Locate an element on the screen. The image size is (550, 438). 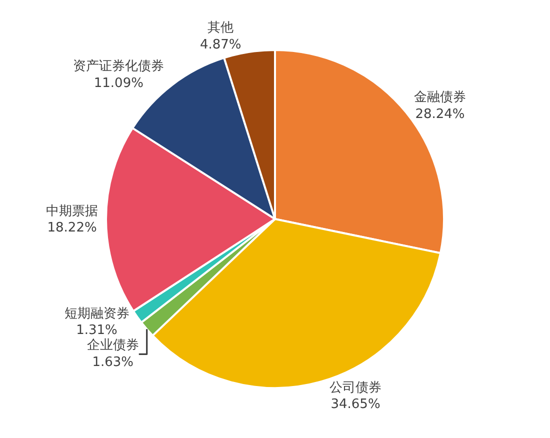
slice-label: 其他 is located at coordinates (221, 28).